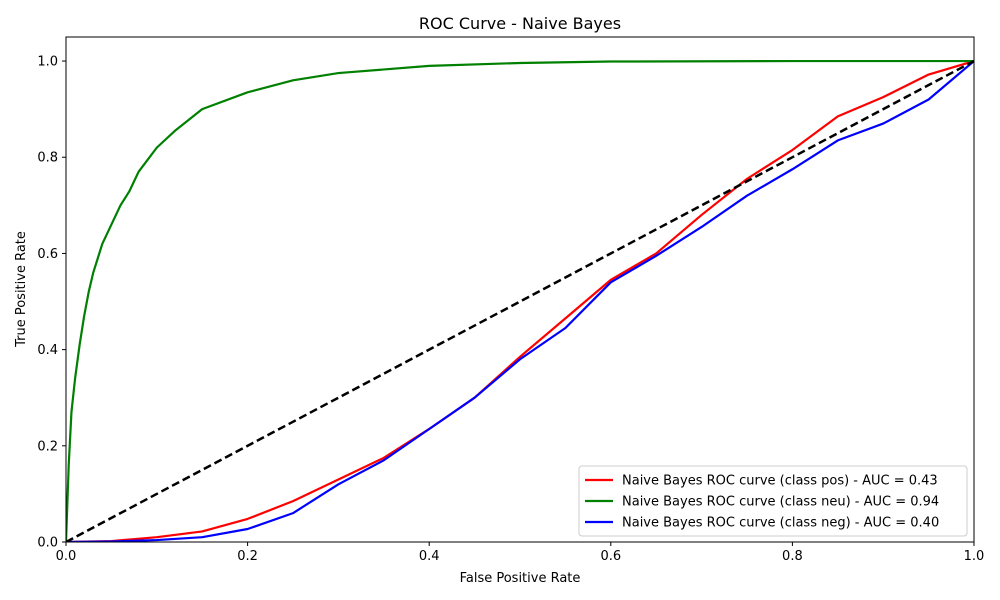 The width and height of the screenshot is (1000, 600). What do you see at coordinates (974, 556) in the screenshot?
I see `x-tick-label: 1.0` at bounding box center [974, 556].